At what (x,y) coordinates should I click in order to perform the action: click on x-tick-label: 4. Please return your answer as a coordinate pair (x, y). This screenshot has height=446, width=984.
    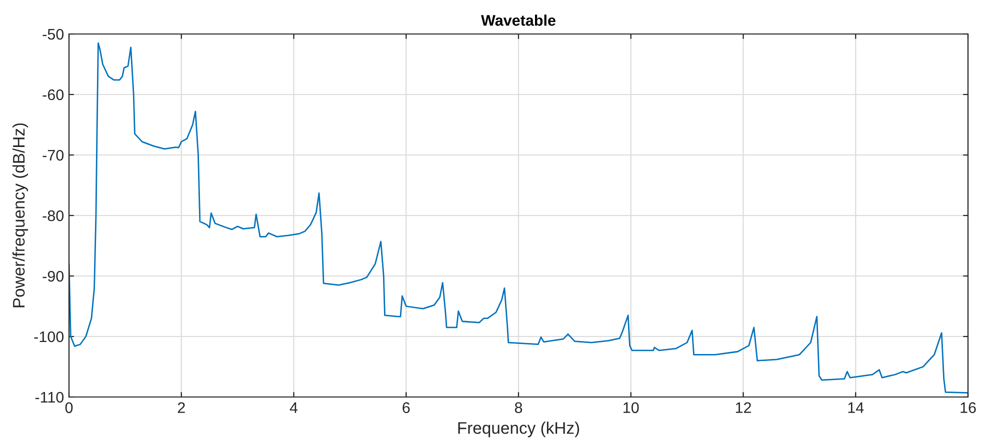
    Looking at the image, I should click on (294, 407).